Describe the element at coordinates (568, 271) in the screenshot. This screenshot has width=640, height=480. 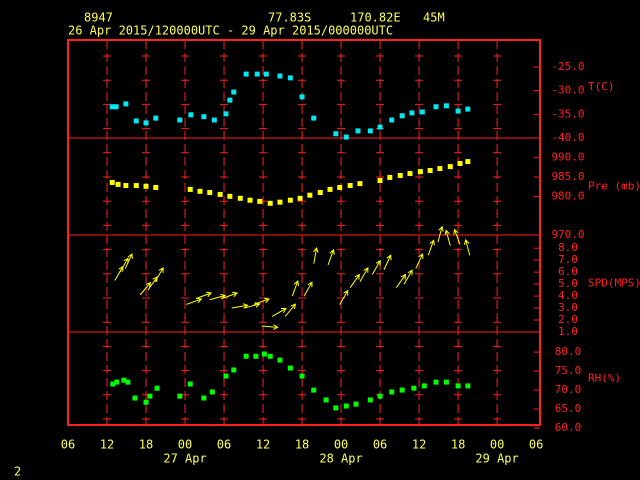
I see `y-tick-label: 6.0` at that location.